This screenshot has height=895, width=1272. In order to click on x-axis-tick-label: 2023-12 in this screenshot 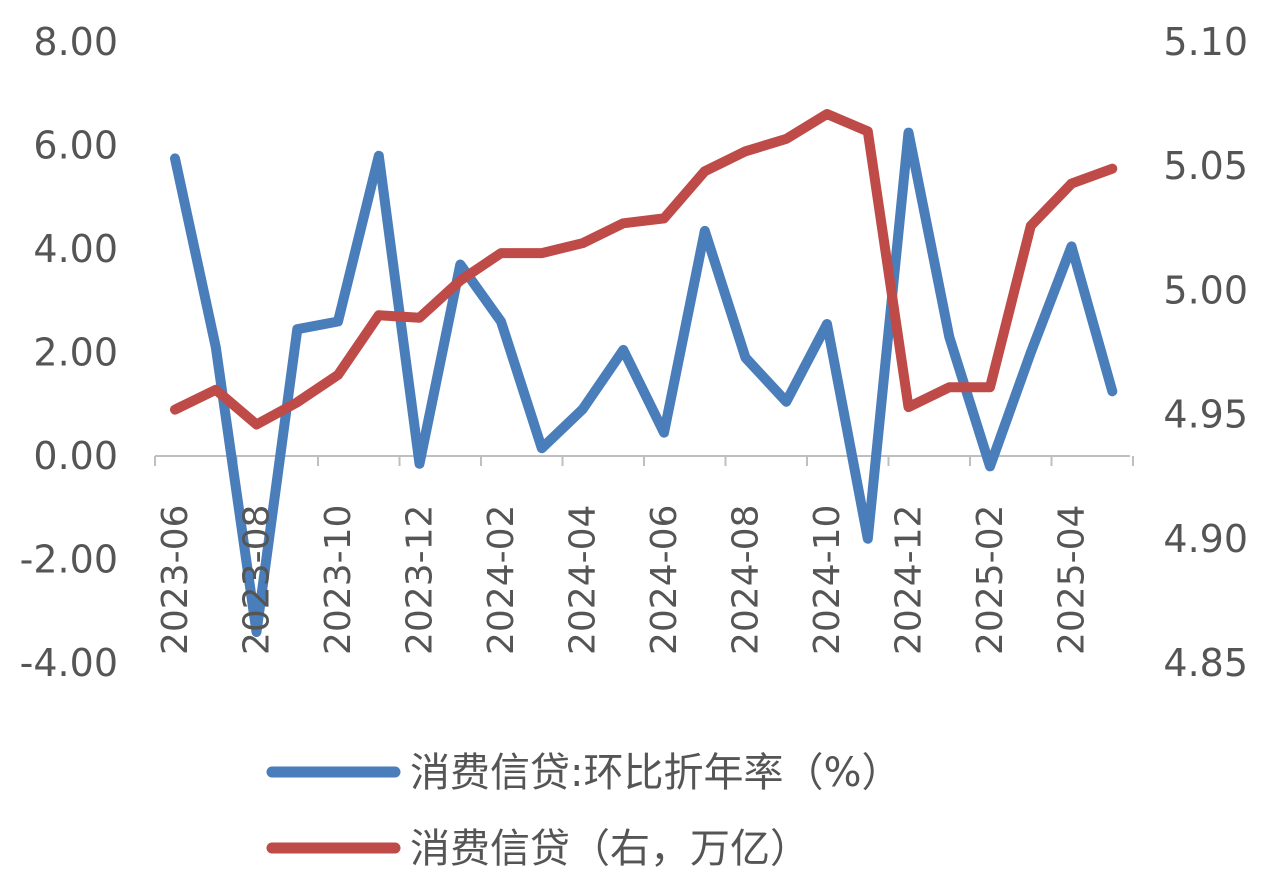, I will do `click(420, 580)`.